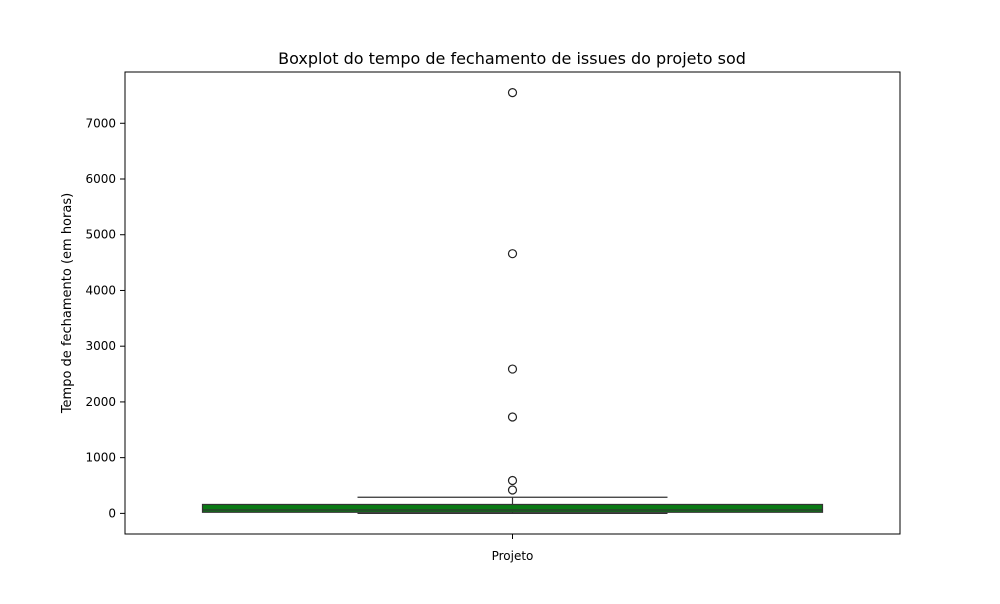 The image size is (1000, 604). Describe the element at coordinates (100, 402) in the screenshot. I see `y-tick-label: 2000` at that location.